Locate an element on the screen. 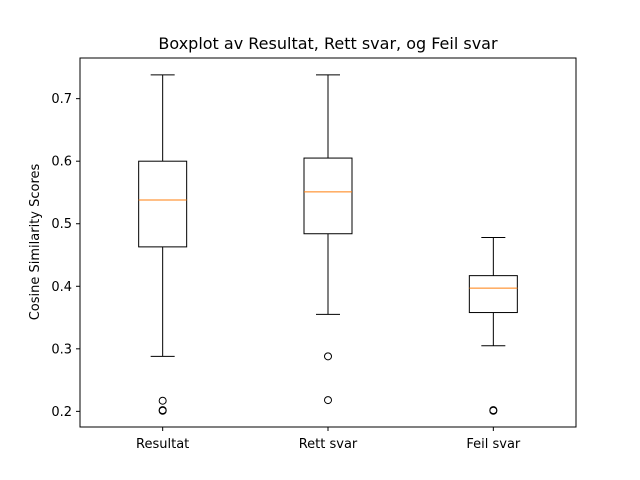  y-tick-label: 0.4 is located at coordinates (61, 287).